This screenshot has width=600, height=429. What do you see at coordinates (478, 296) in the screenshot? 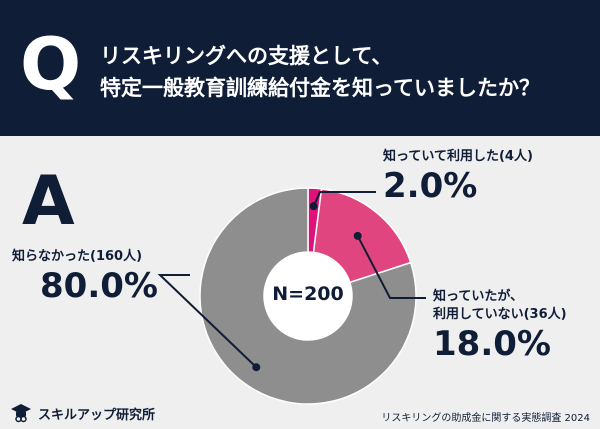
I see `slice-label-not-used-line-1: 知っていたが、` at bounding box center [478, 296].